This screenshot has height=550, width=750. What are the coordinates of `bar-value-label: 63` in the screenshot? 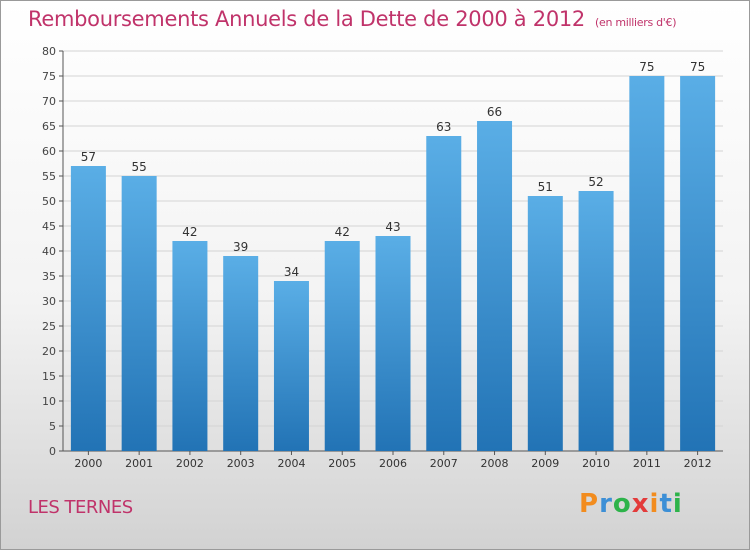 It's located at (443, 127).